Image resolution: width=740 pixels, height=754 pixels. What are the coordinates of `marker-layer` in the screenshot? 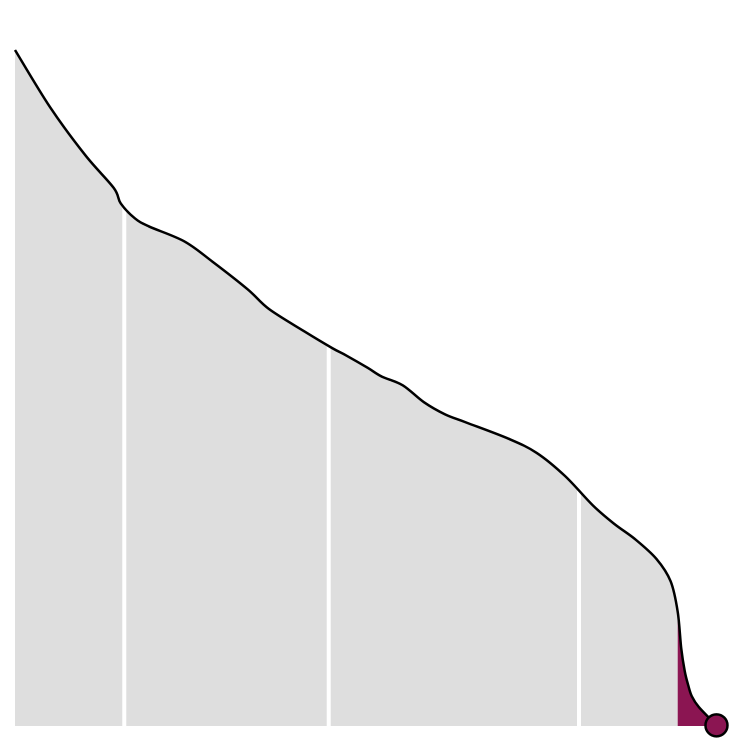 It's located at (716, 725).